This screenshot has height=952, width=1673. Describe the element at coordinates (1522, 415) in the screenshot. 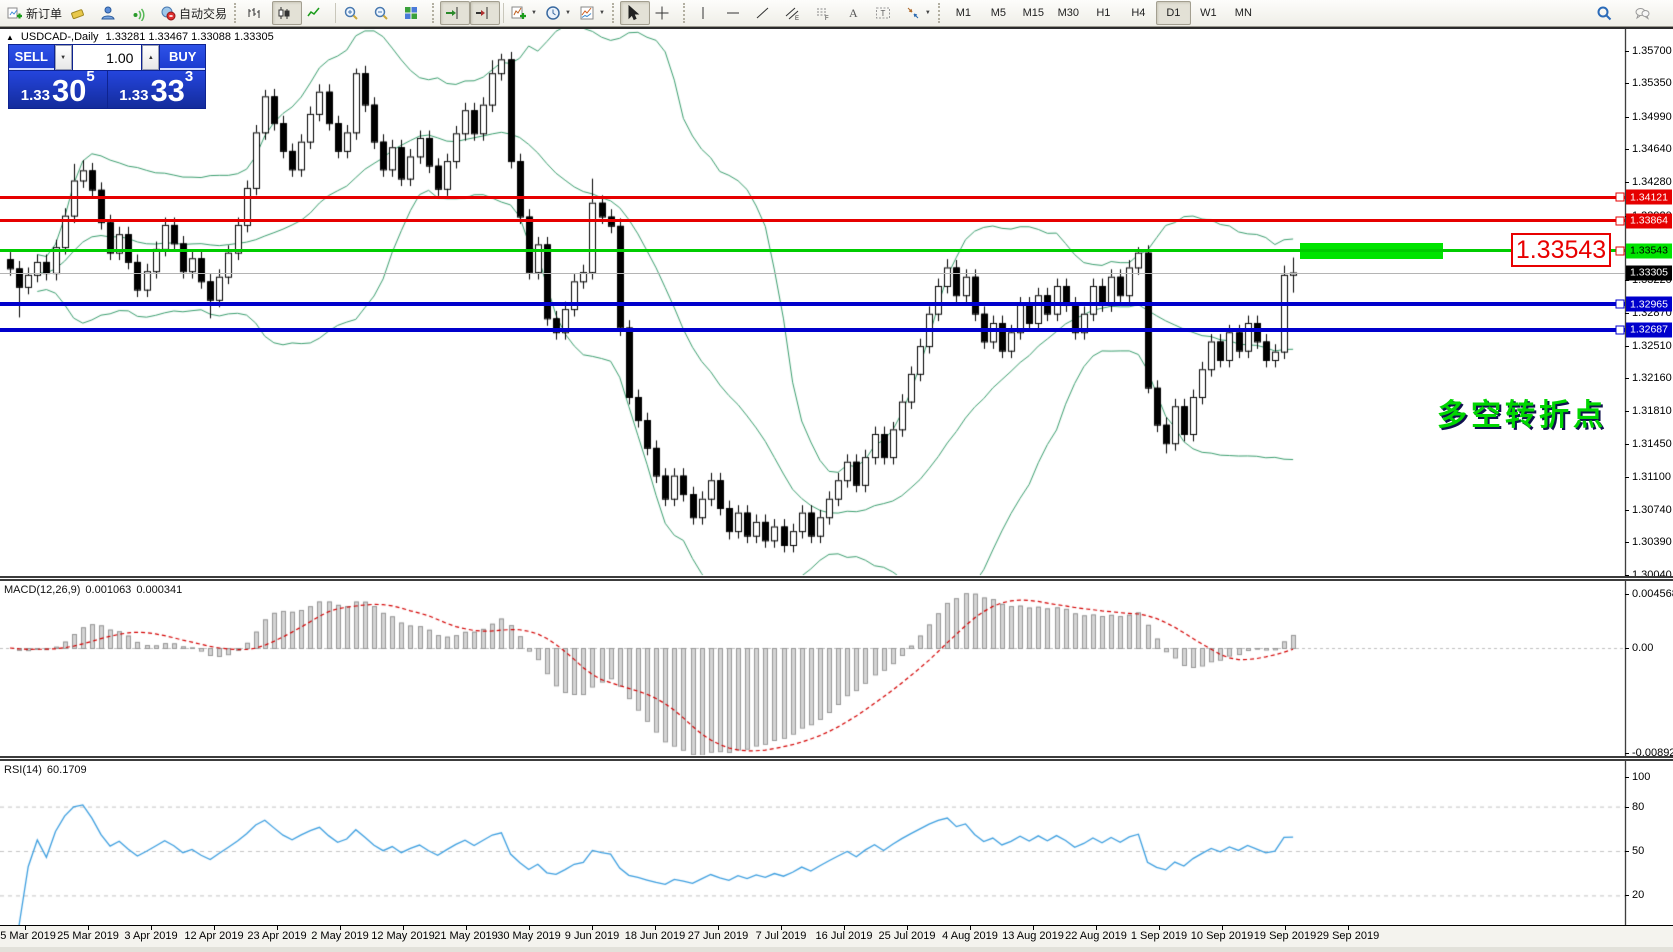

I see `chart-annotation-text: 多空转折点` at that location.